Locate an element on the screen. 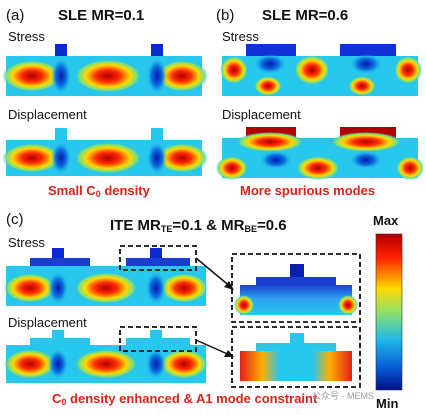  panel-a-stress-label: Stress is located at coordinates (26, 36).